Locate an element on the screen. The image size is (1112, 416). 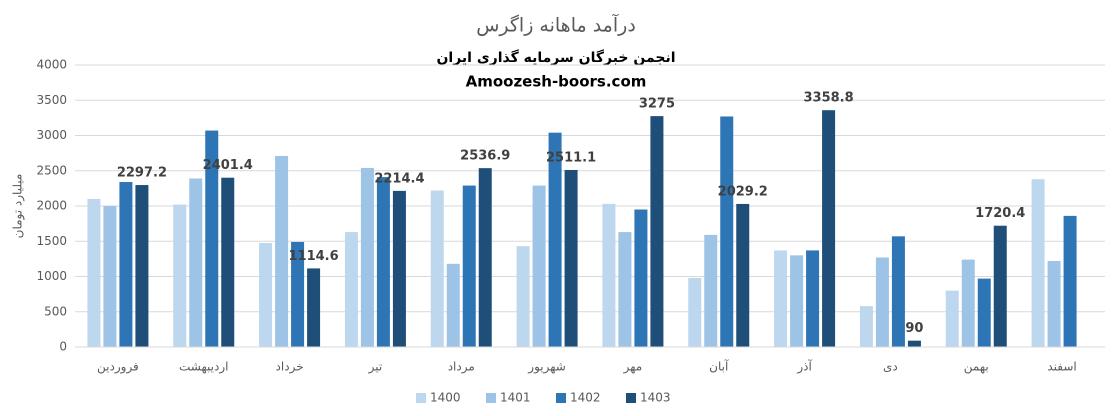
data-label: 2297.2 is located at coordinates (142, 173).